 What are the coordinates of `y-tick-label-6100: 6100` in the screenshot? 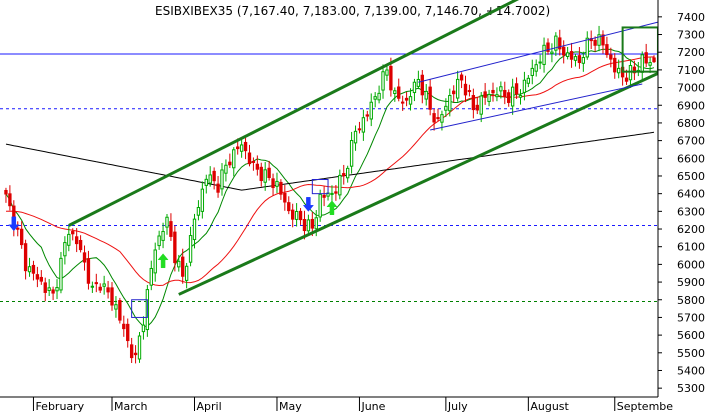 It's located at (691, 247).